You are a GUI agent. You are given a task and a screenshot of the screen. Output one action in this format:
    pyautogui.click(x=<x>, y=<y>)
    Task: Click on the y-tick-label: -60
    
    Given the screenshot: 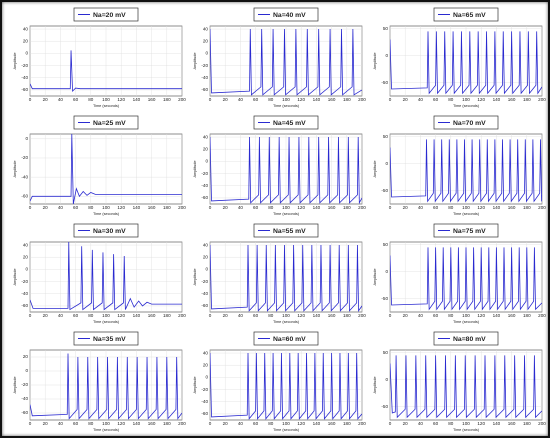 What is the action you would take?
    pyautogui.click(x=204, y=413)
    